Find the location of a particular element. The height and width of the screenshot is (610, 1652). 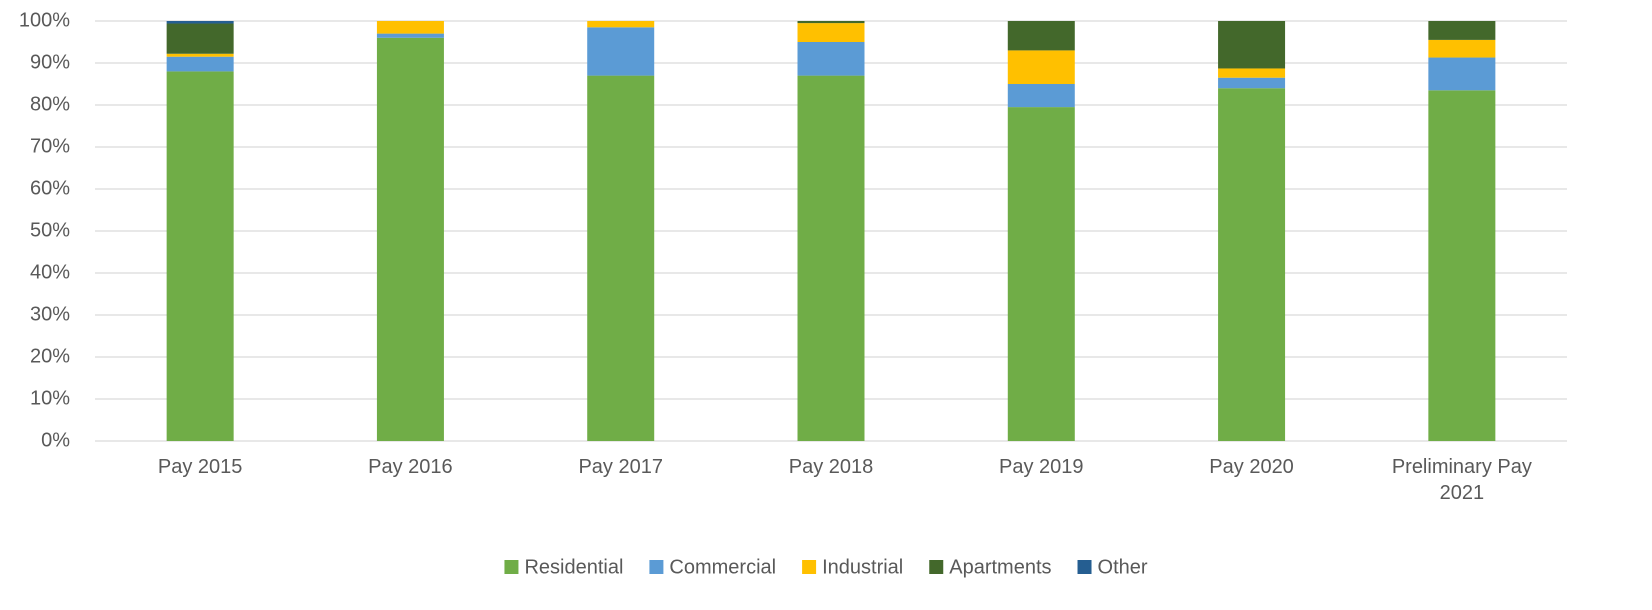

y-tick-label: 50% is located at coordinates (50, 230).